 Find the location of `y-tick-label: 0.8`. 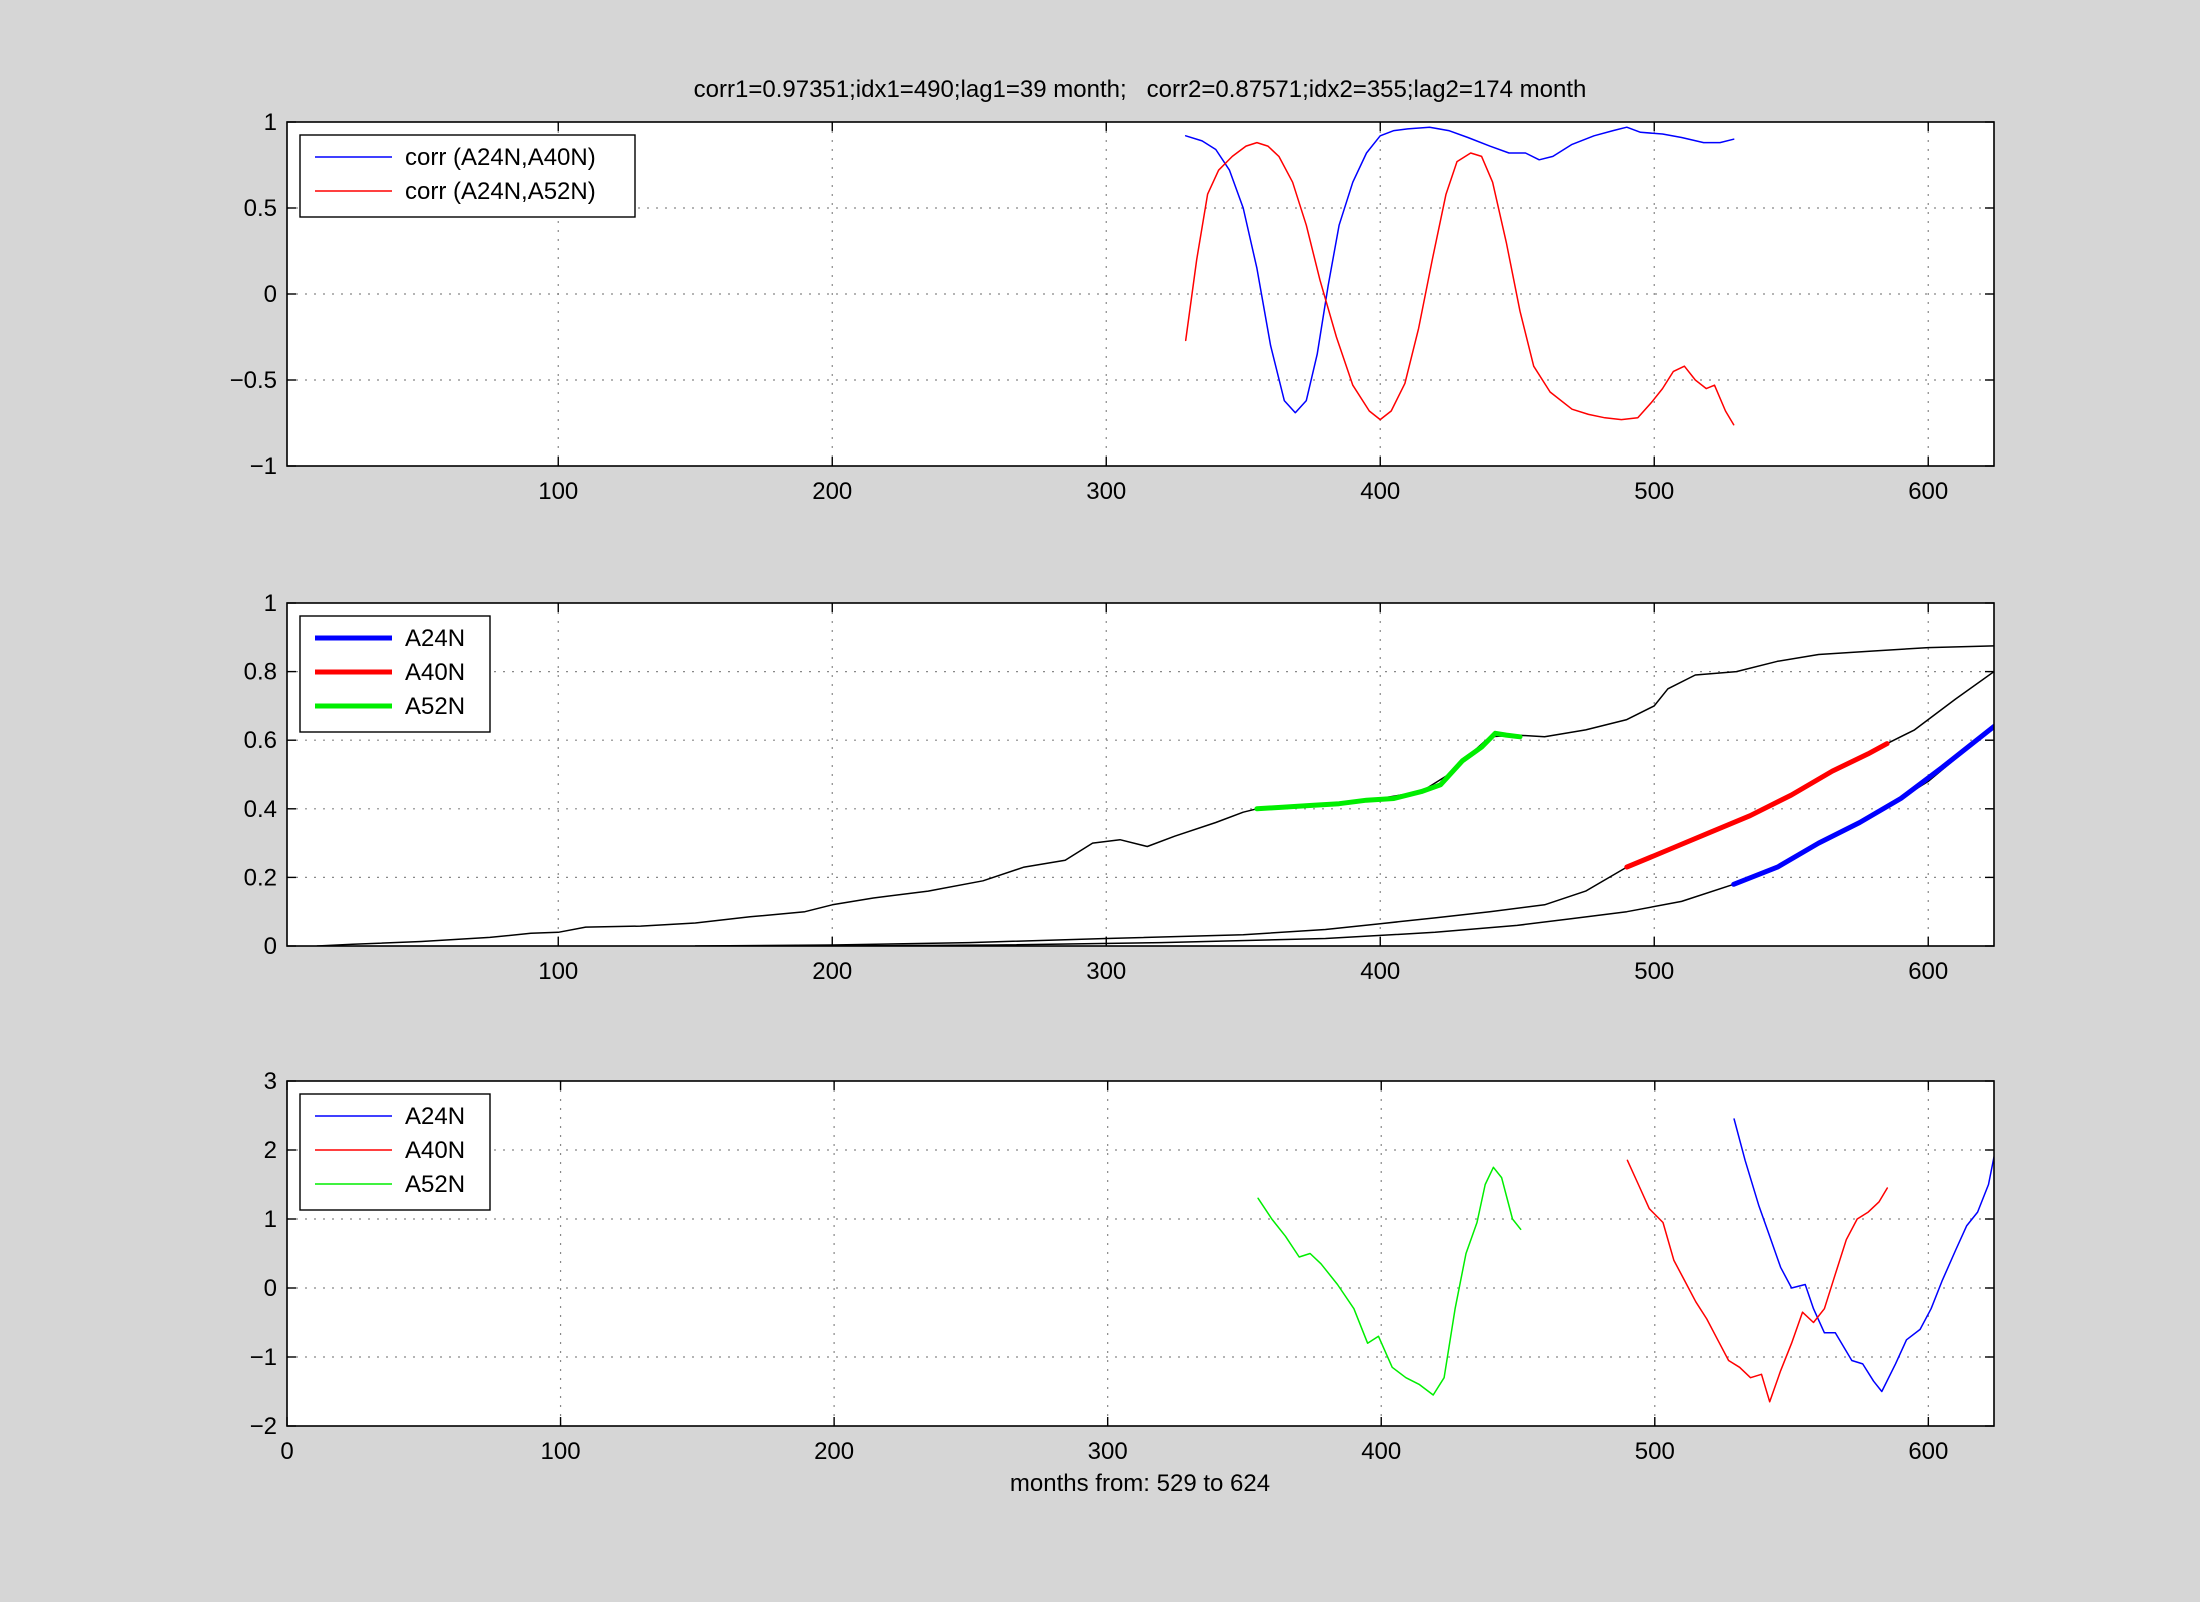

y-tick-label: 0.8 is located at coordinates (260, 672).